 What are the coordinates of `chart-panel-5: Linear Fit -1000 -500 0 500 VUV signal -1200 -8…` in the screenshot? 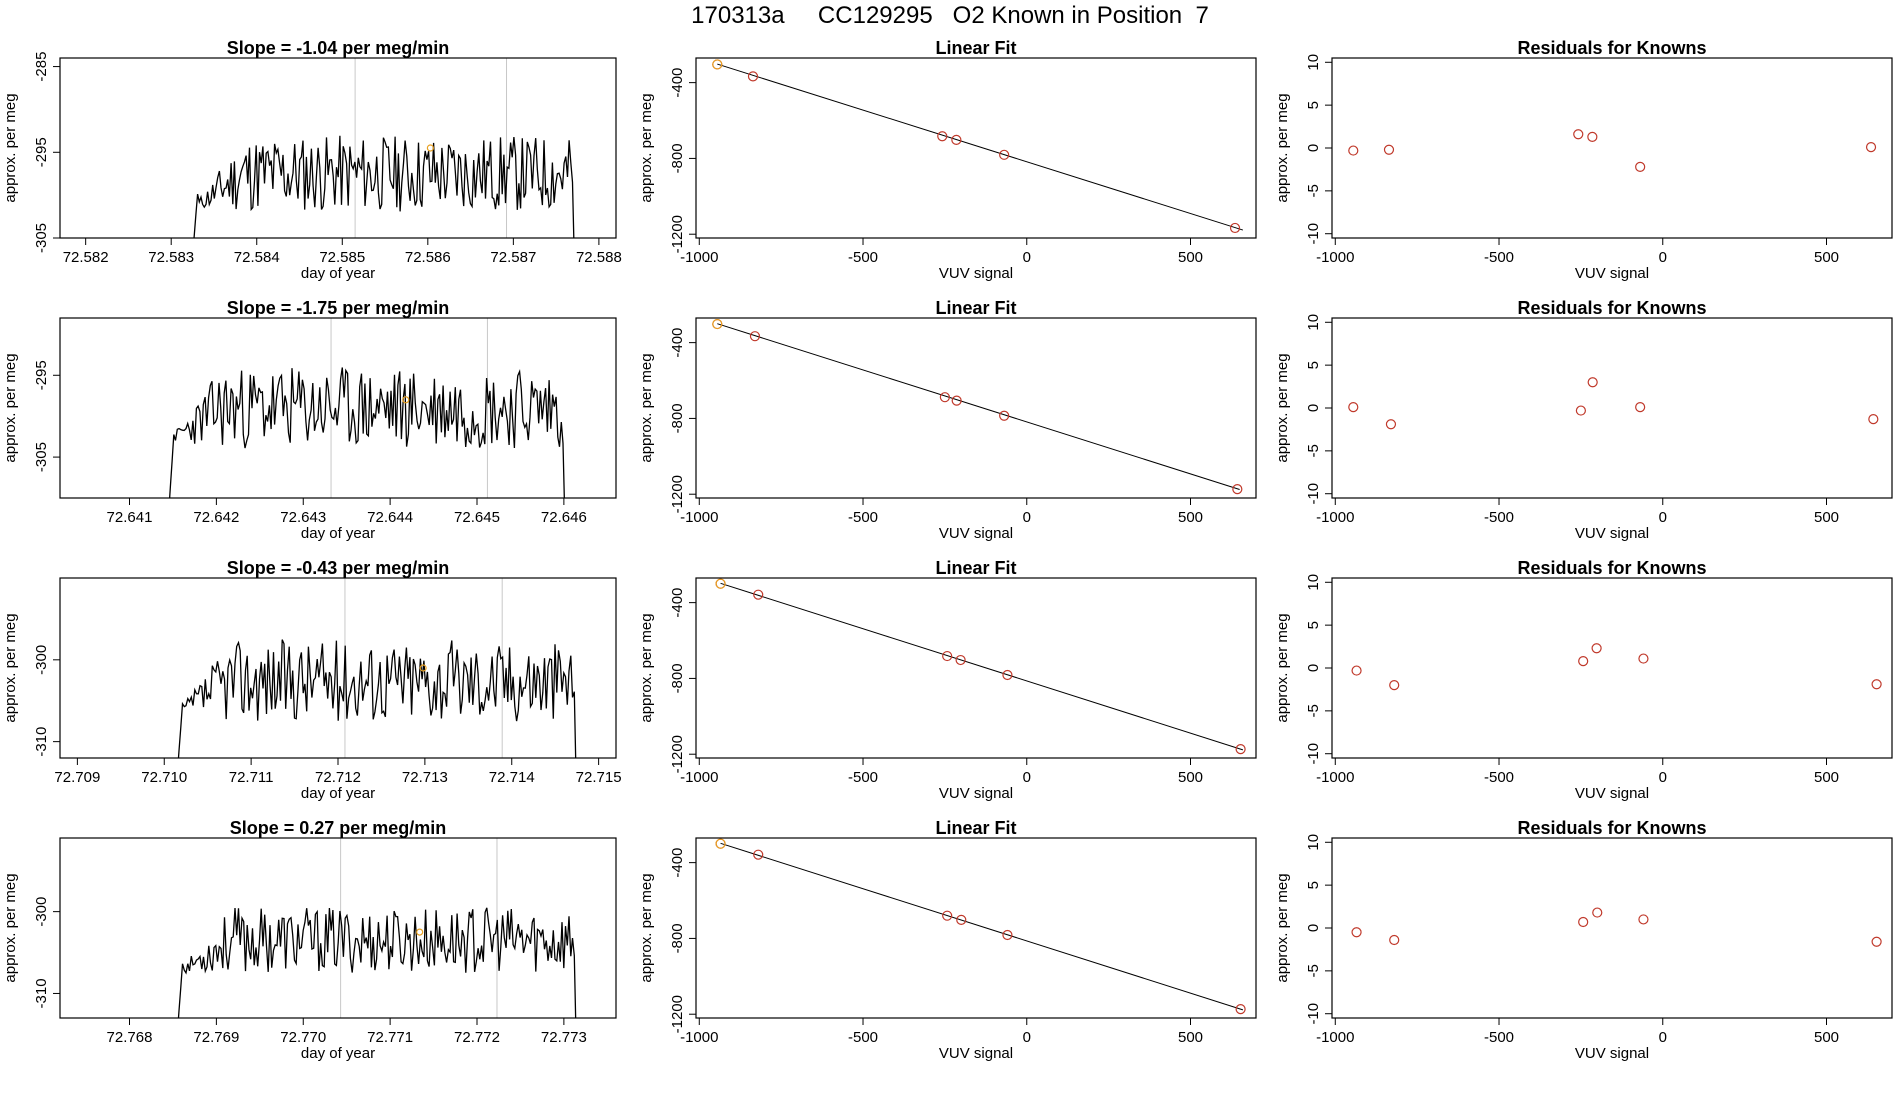 It's located at (947, 420).